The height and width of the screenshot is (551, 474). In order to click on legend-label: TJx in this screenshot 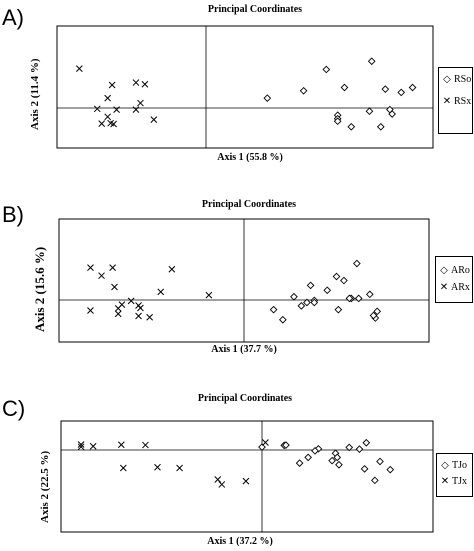, I will do `click(459, 481)`.